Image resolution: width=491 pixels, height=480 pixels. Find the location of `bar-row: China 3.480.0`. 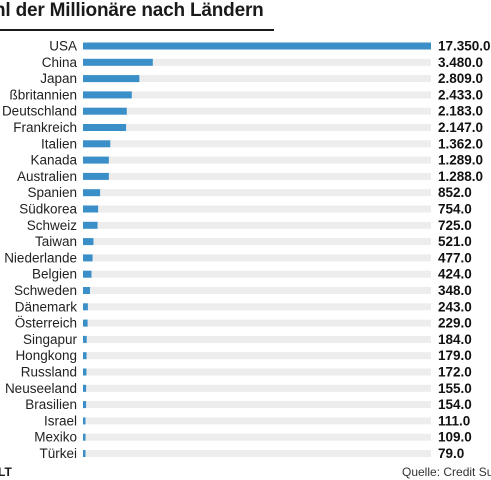

bar-row: China 3.480.0 is located at coordinates (262, 62).